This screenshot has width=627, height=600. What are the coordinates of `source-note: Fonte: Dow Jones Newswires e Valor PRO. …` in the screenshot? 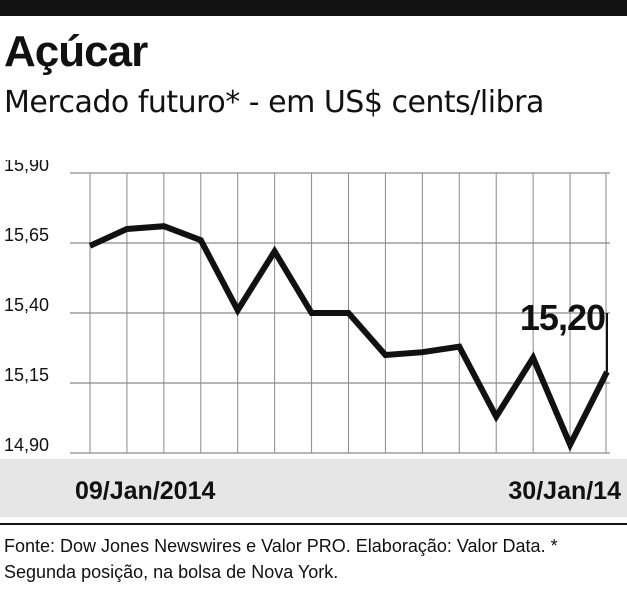 It's located at (281, 559).